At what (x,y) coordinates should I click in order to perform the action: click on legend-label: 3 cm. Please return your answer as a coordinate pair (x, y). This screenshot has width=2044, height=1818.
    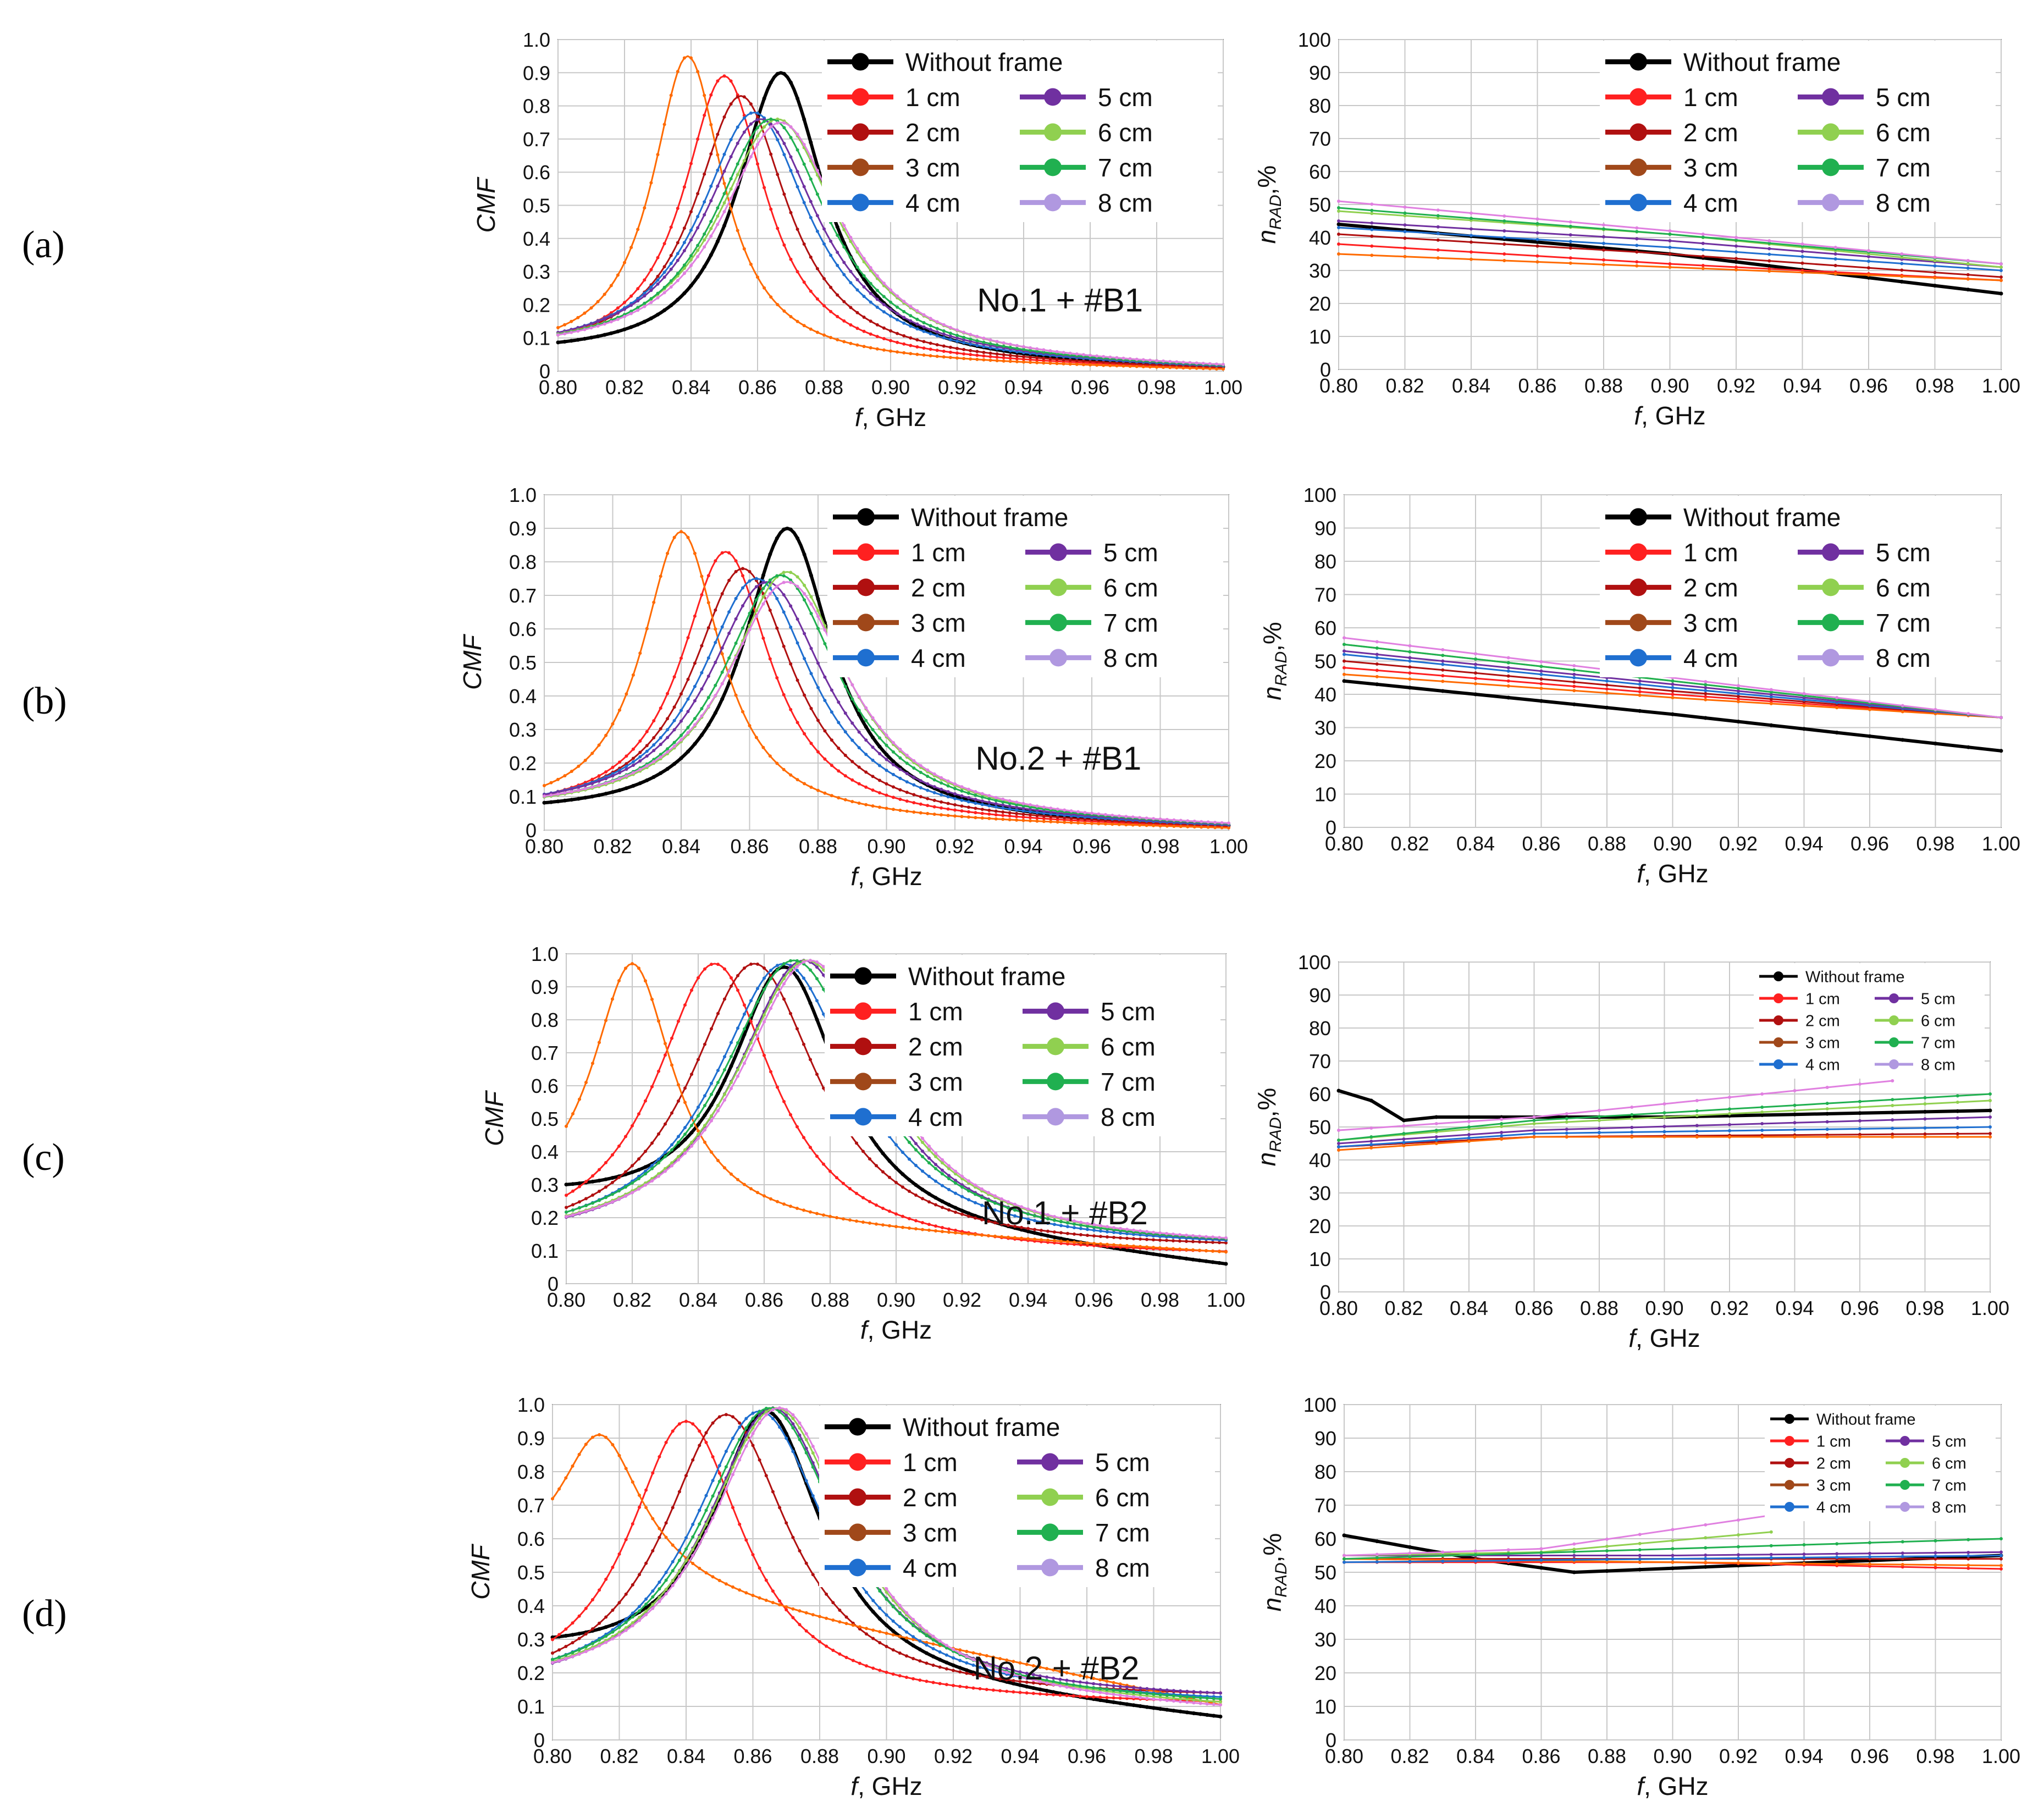
    Looking at the image, I should click on (939, 623).